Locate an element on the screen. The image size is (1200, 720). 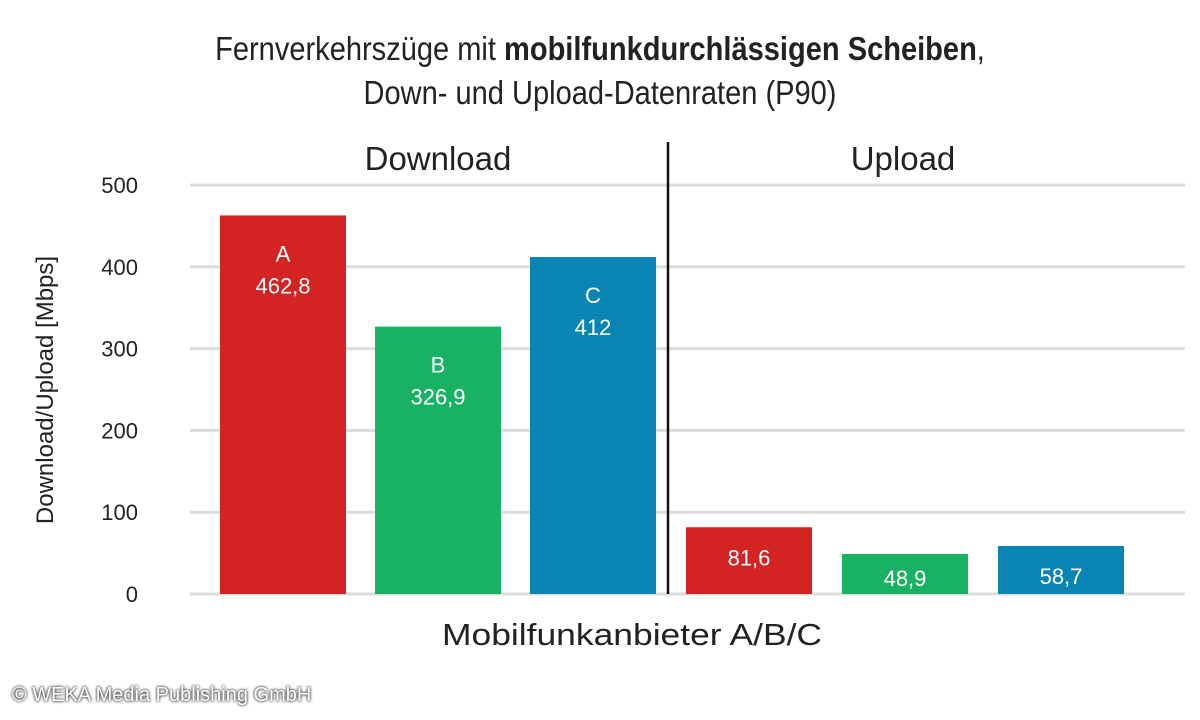
bar-value-label: 58,7 is located at coordinates (1061, 576).